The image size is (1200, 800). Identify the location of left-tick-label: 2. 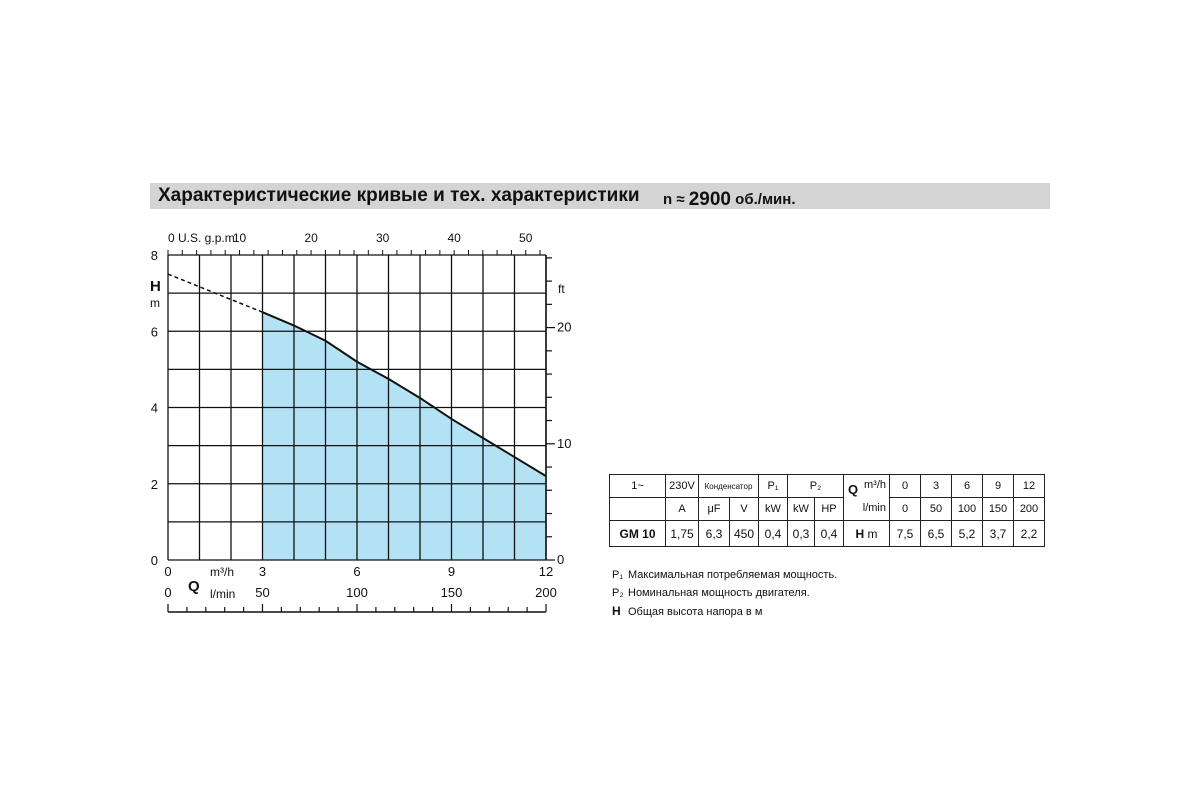
(154, 484).